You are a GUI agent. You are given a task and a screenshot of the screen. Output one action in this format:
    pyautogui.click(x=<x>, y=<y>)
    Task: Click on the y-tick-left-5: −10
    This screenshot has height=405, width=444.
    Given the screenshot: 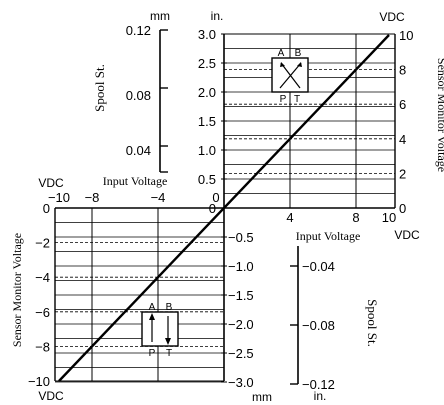 What is the action you would take?
    pyautogui.click(x=39, y=381)
    